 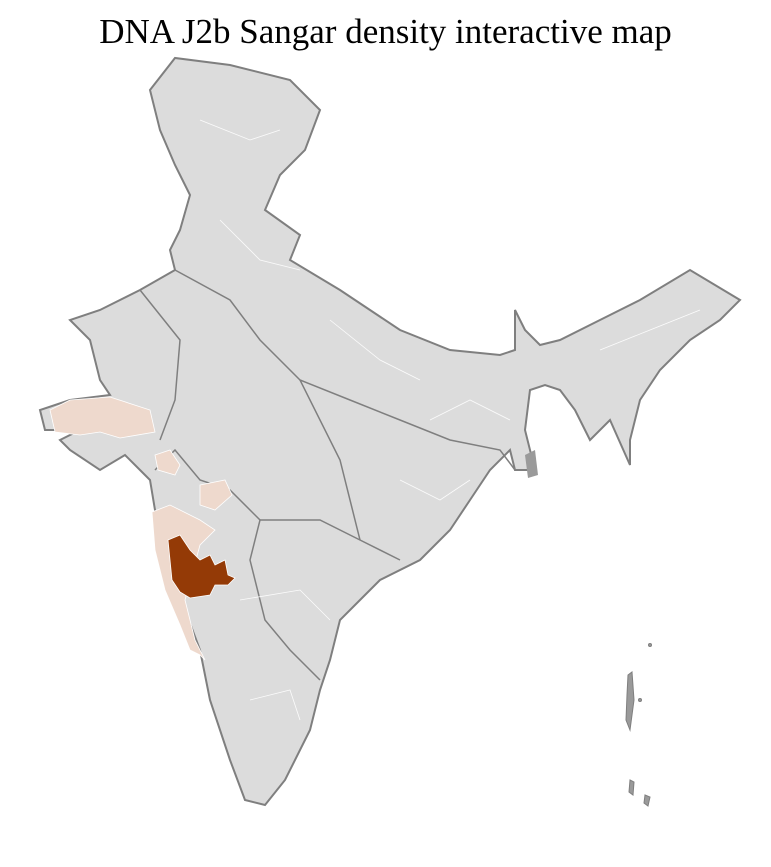 I want to click on map-title: DNA J2b Sangar density interactive map, so click(x=385, y=31).